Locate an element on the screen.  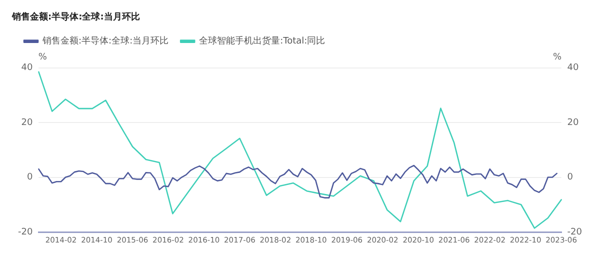
y-tick-label: 40 is located at coordinates (27, 68).